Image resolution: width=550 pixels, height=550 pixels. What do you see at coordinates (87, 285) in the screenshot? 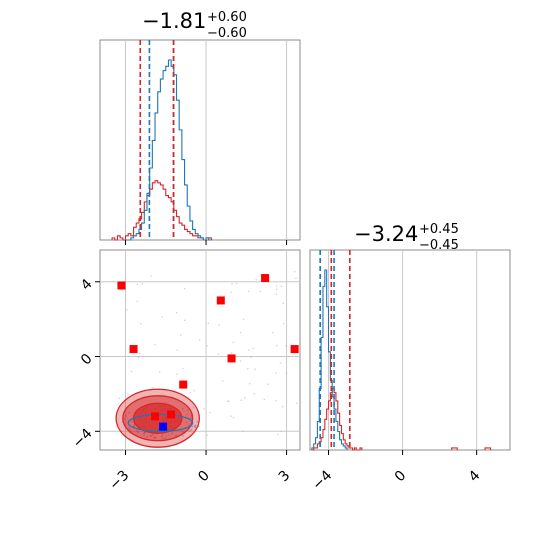
I see `y-tick-label: 4` at bounding box center [87, 285].